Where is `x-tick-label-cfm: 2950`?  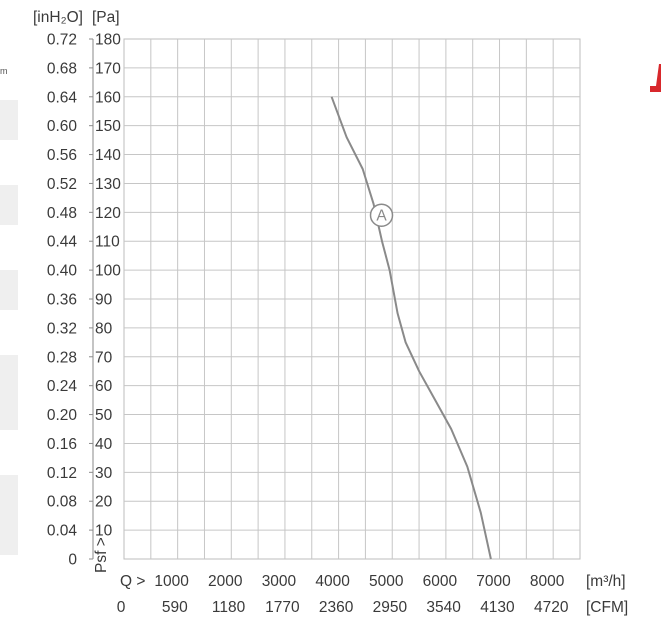
x-tick-label-cfm: 2950 is located at coordinates (390, 607).